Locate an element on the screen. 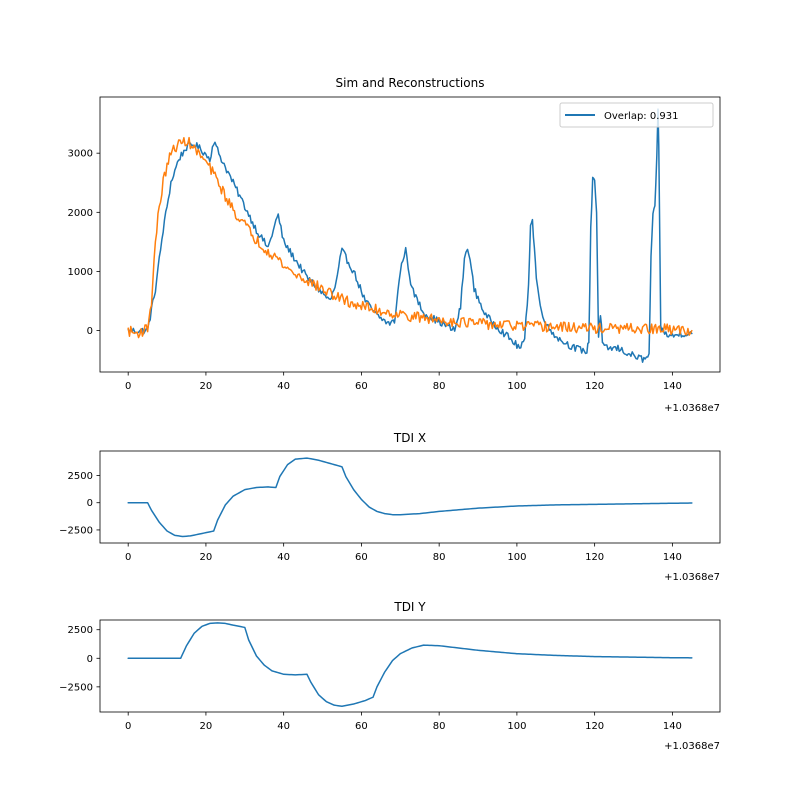 The image size is (800, 800). chart-title: TDI X is located at coordinates (409, 438).